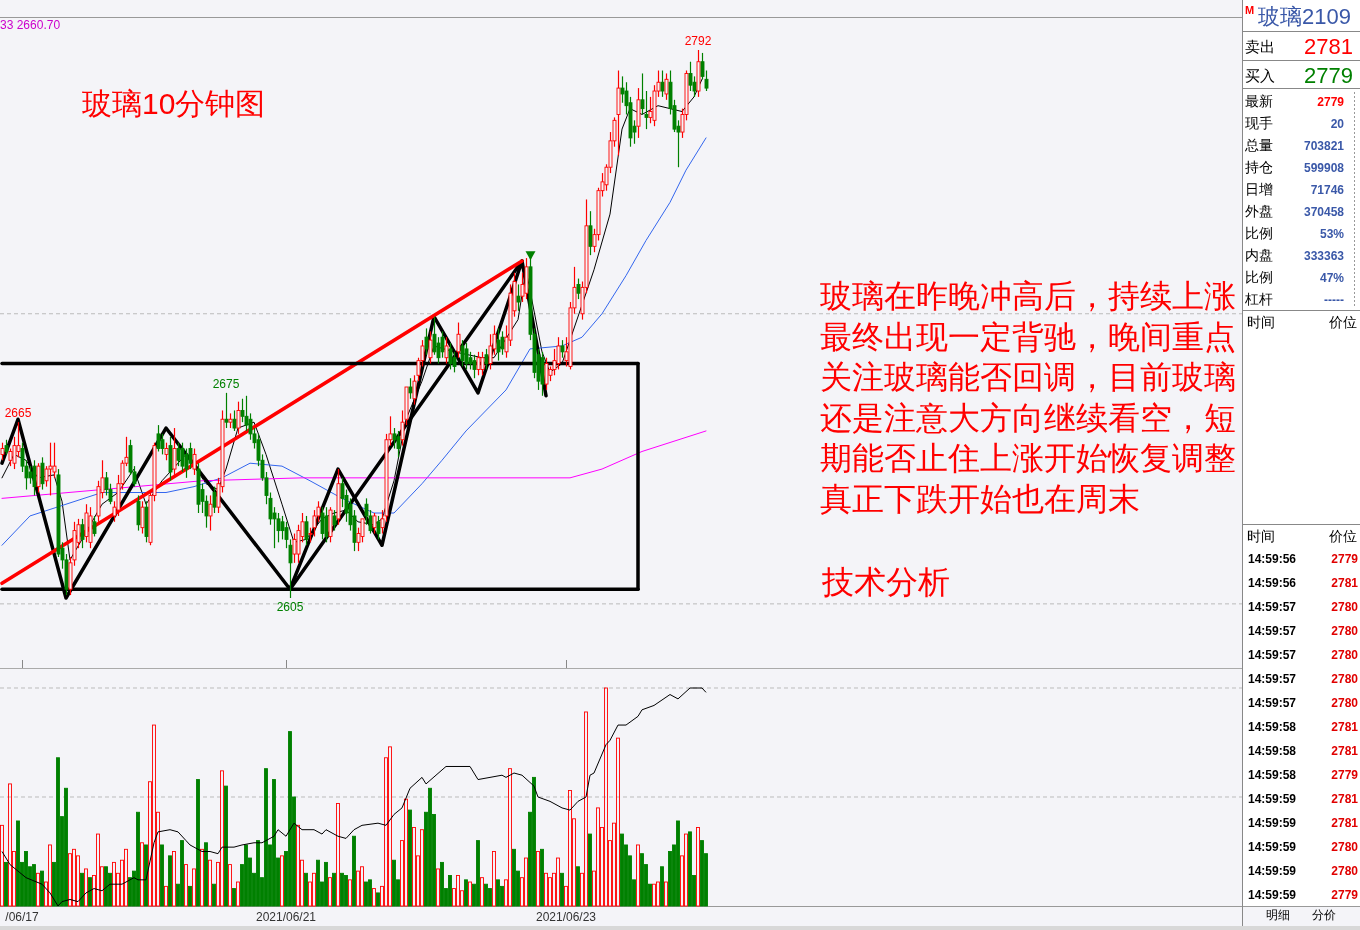 Image resolution: width=1360 pixels, height=930 pixels. I want to click on text: 内盘, so click(1259, 255).